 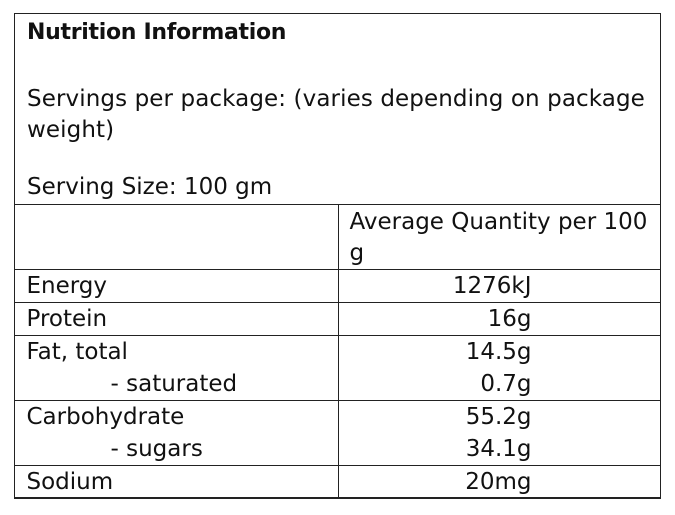 I want to click on nutrient-value: 14.5g, so click(x=498, y=352).